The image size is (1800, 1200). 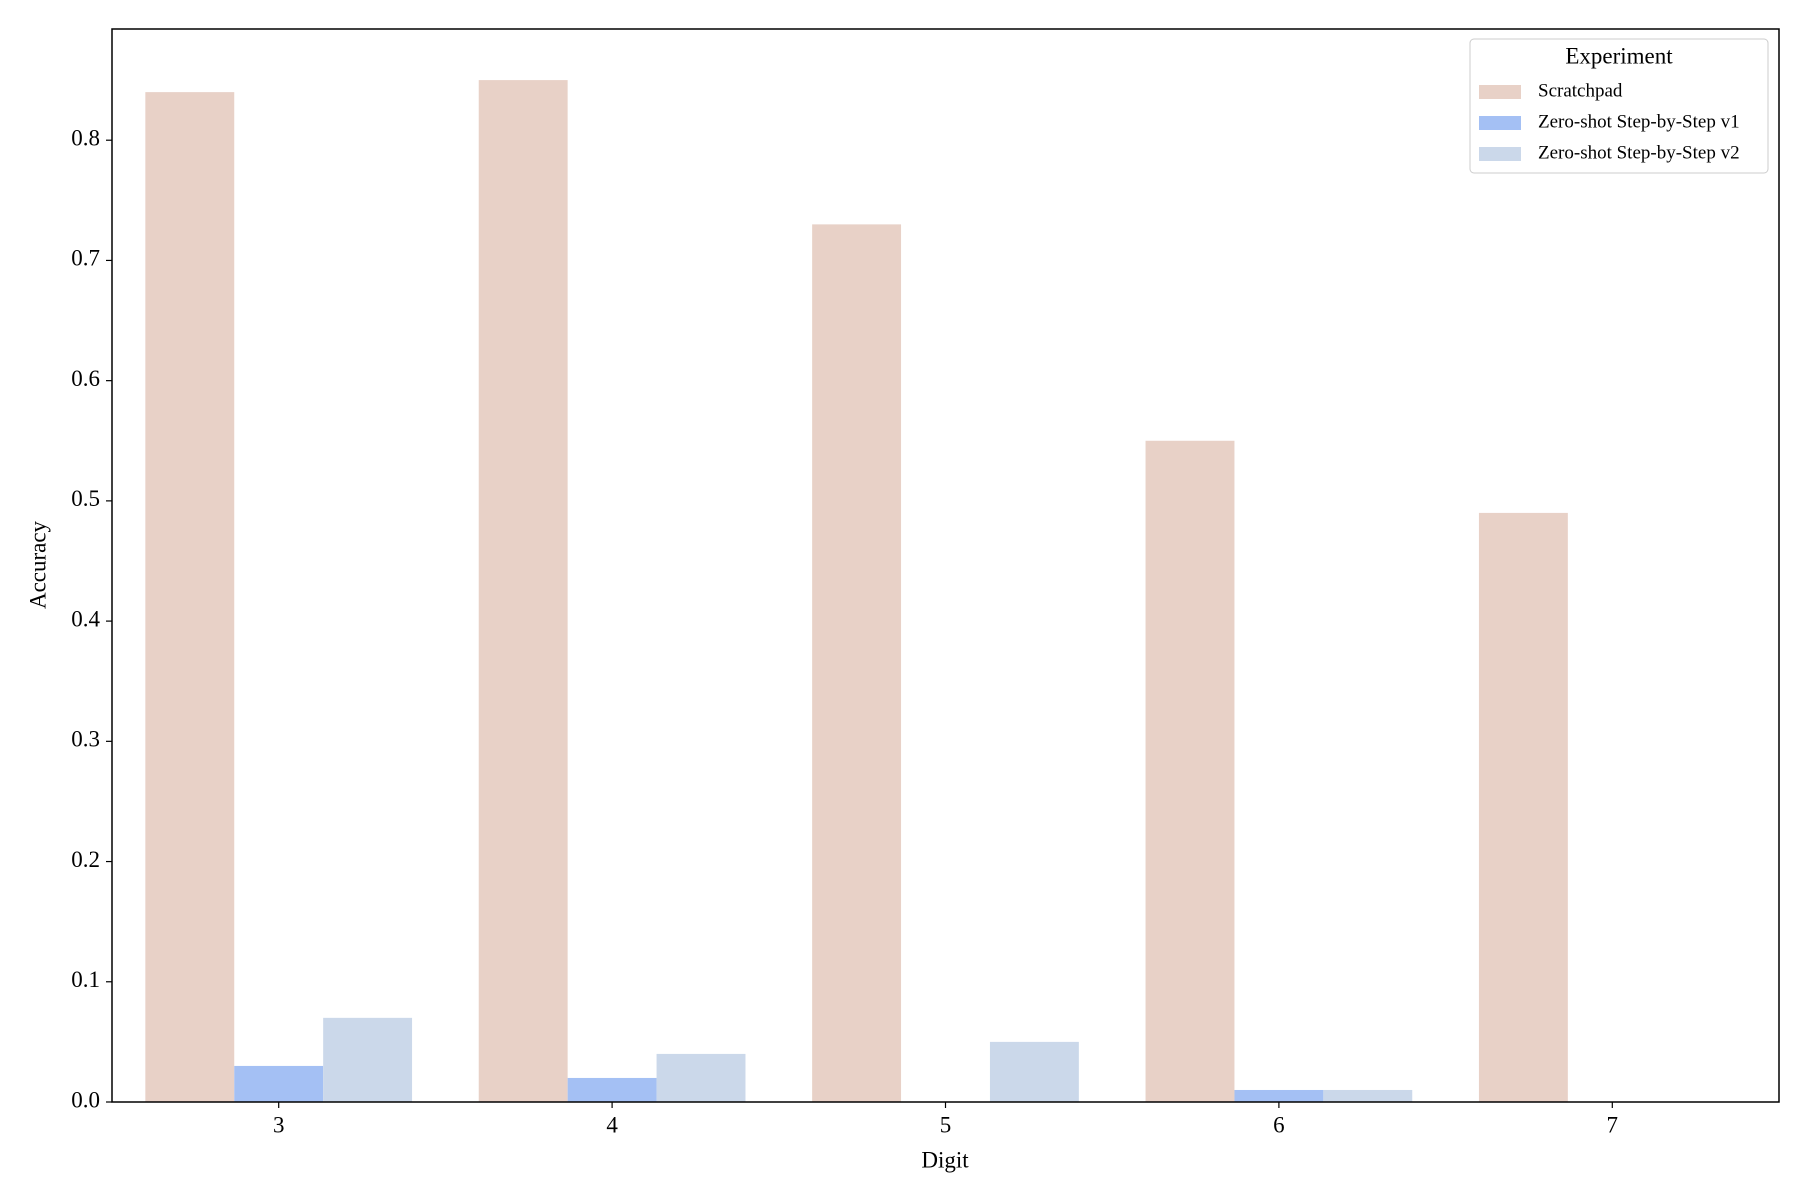 I want to click on legend-label: Zero-shot Step-by-Step v1, so click(x=1639, y=121).